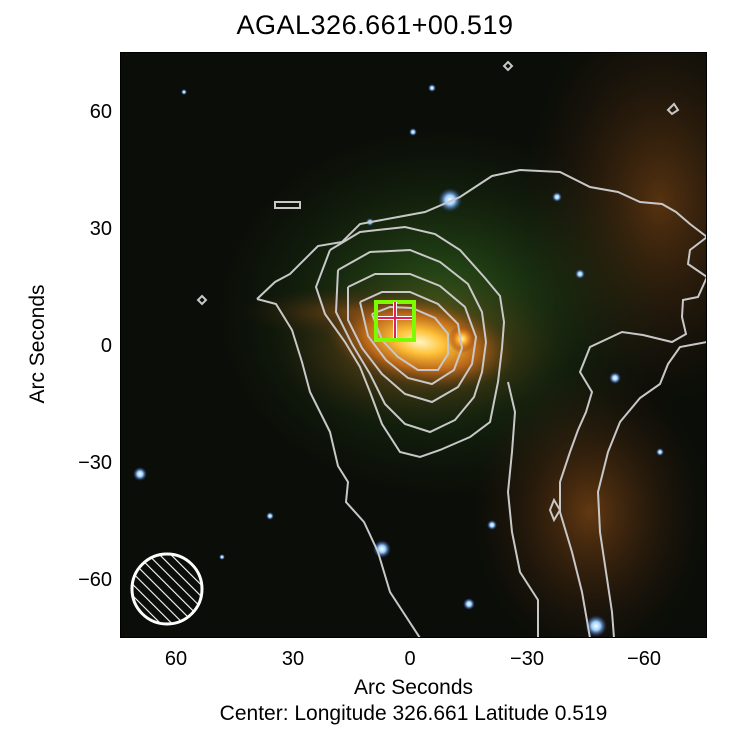 This screenshot has width=750, height=750. Describe the element at coordinates (673, 109) in the screenshot. I see `contour-small-topright` at that location.